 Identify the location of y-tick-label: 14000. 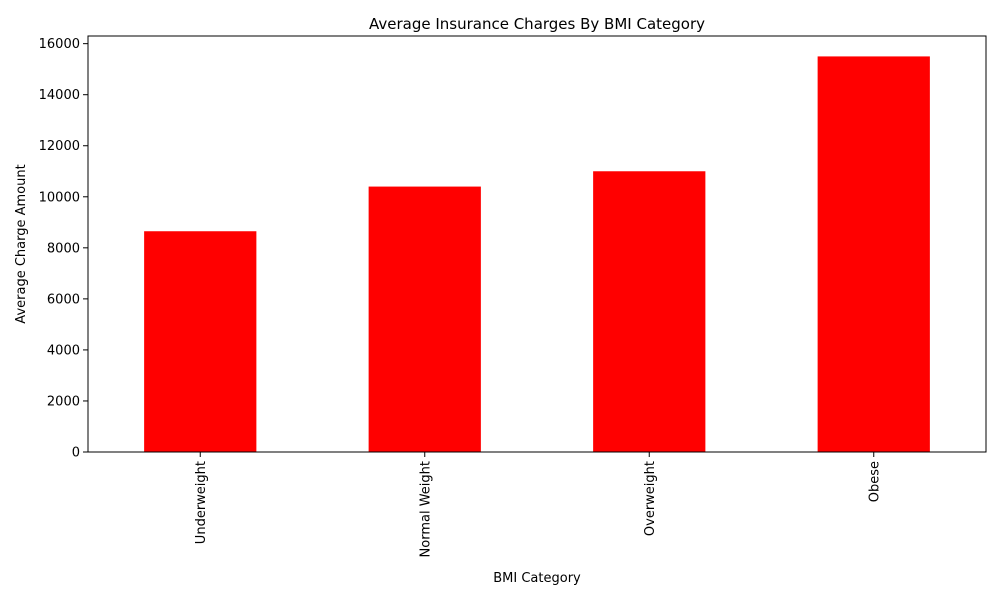
(59, 95).